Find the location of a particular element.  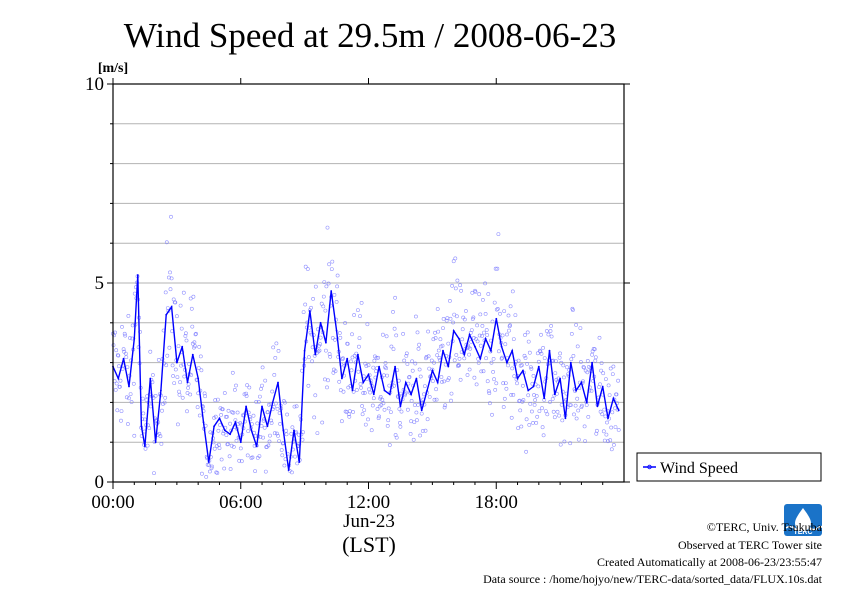

x-tick-label: 06:00 is located at coordinates (240, 502).